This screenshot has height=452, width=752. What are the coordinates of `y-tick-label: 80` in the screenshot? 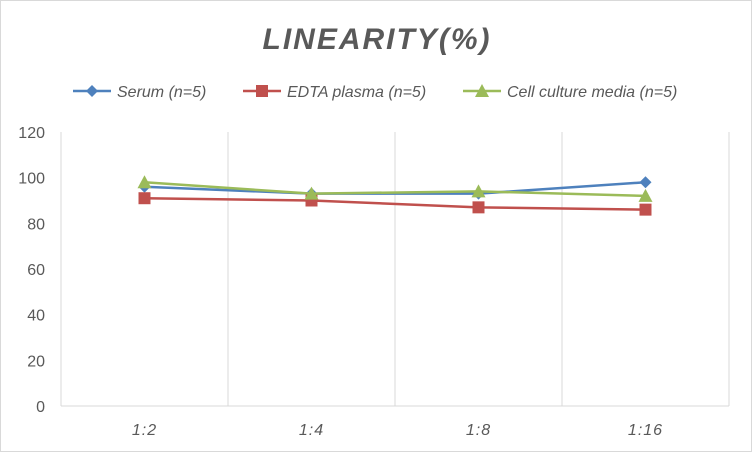 It's located at (36, 224).